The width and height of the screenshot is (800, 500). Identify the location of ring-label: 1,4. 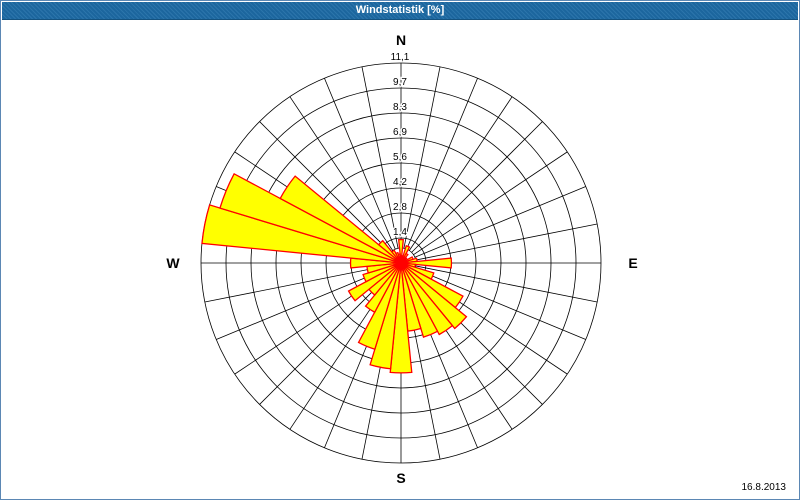
(400, 232).